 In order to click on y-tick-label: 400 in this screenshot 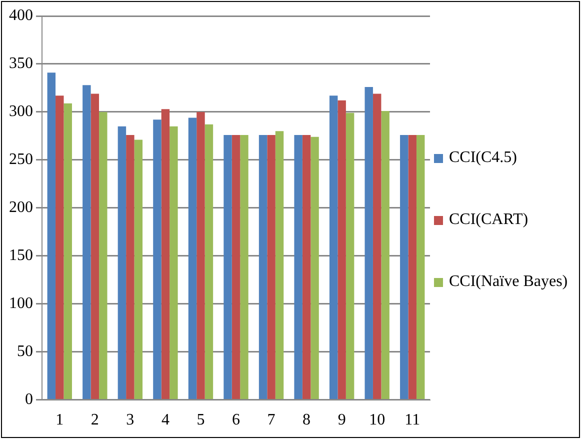, I will do `click(21, 15)`.